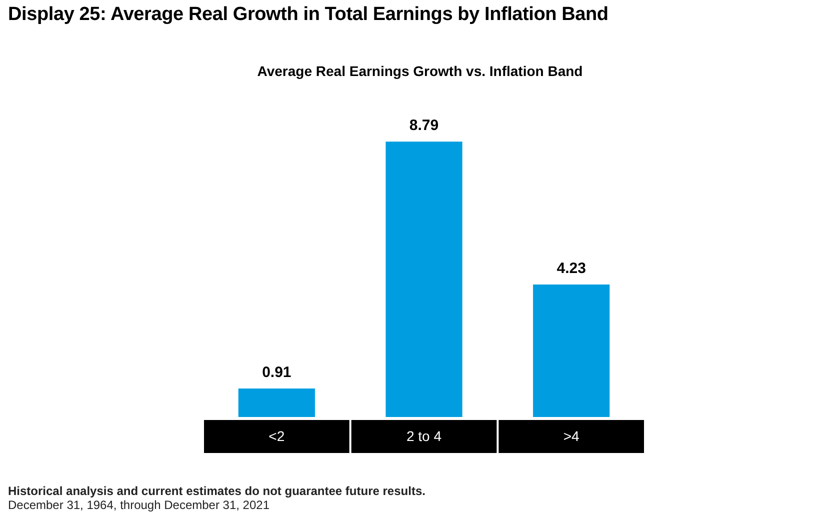 This screenshot has width=840, height=530. I want to click on chart-subtitle: Average Real Earnings Growth vs. Inflation Band, so click(420, 71).